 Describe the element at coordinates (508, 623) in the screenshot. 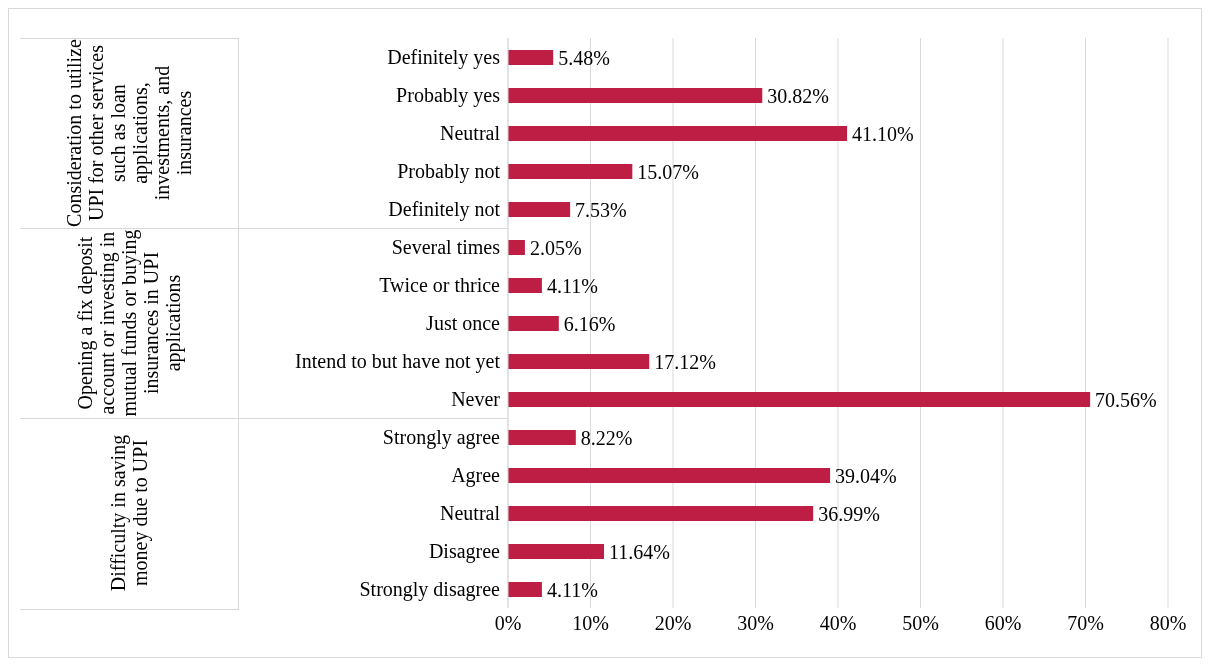

I see `x-tick-label: 0%` at that location.